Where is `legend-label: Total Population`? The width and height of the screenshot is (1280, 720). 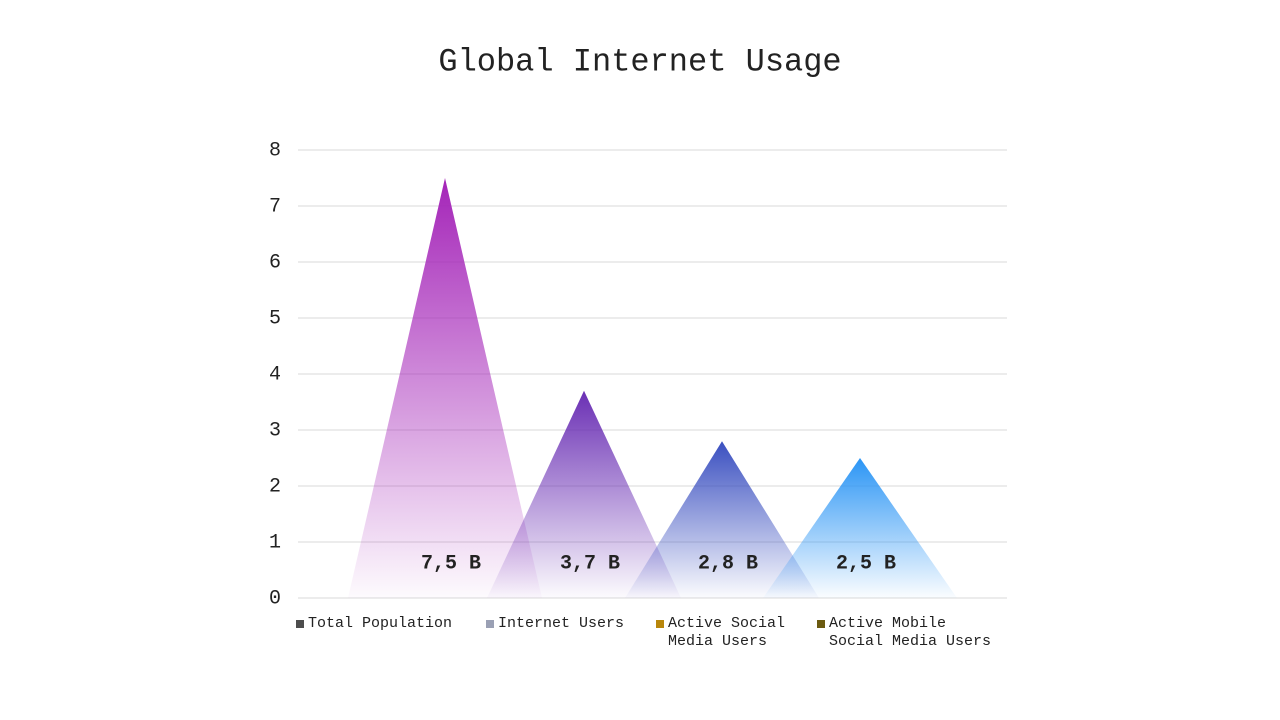
legend-label: Total Population is located at coordinates (380, 623).